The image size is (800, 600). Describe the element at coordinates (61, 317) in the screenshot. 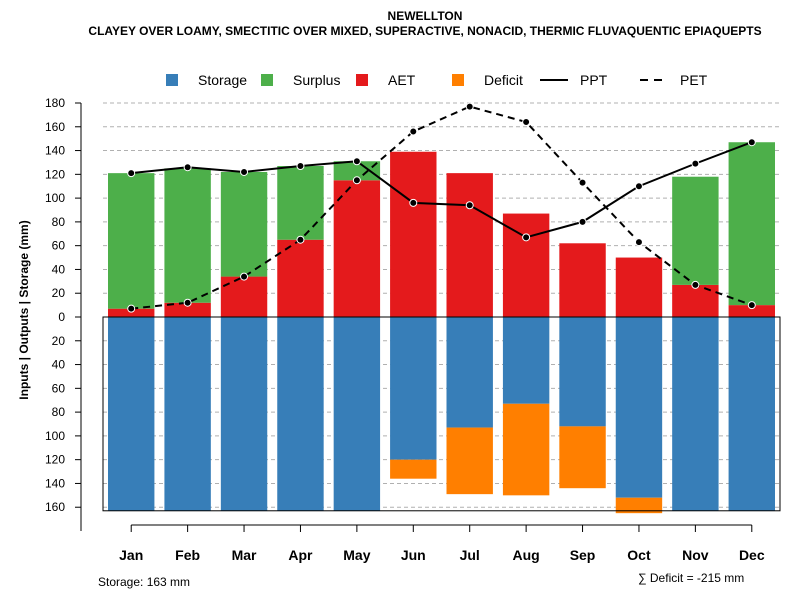

I see `y-tick-label: 0` at that location.